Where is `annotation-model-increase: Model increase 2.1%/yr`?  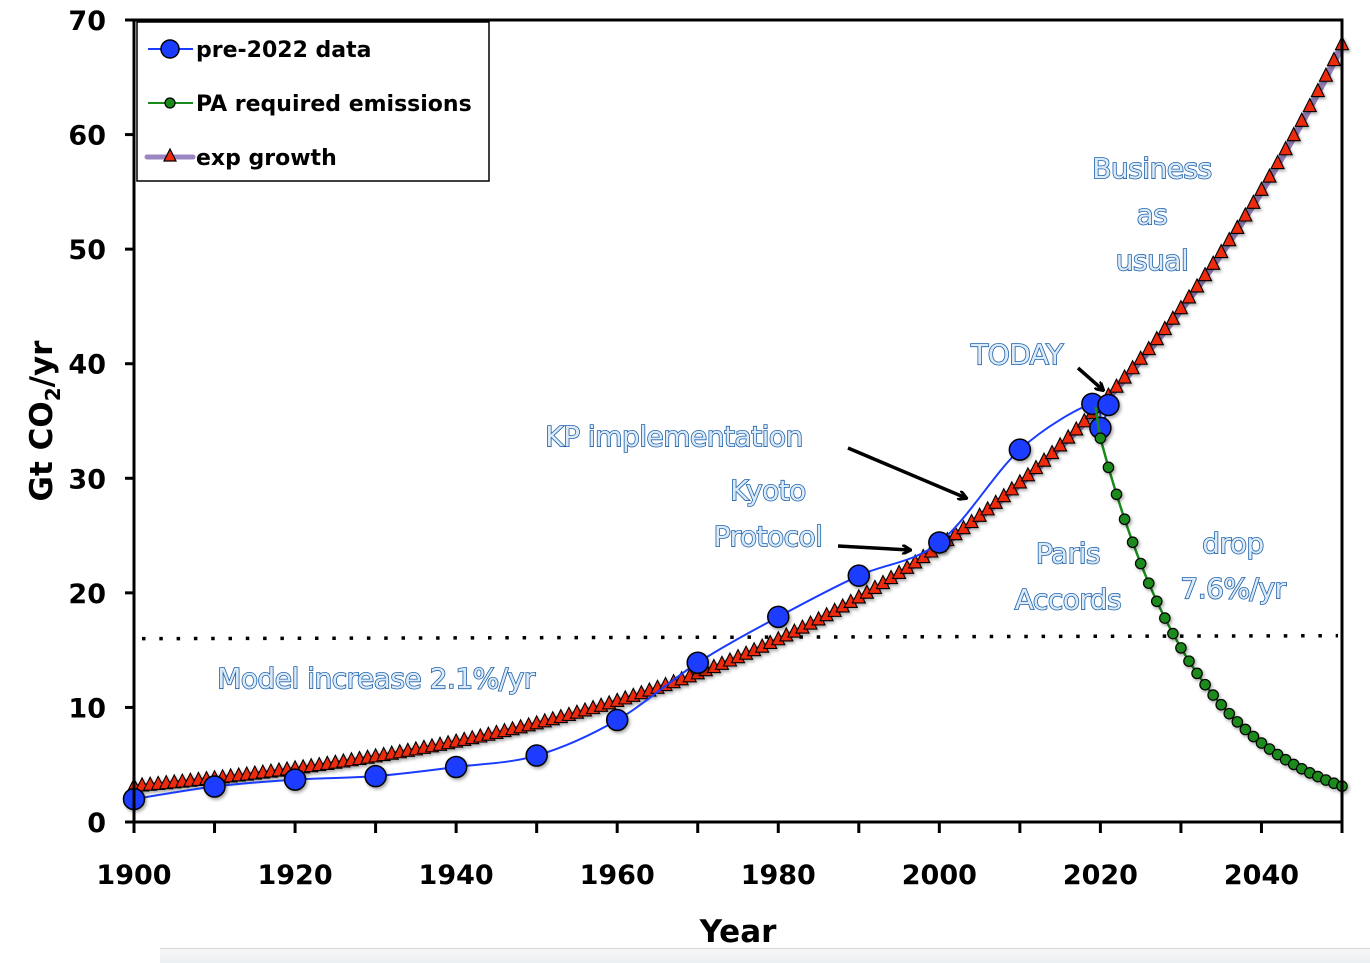
annotation-model-increase: Model increase 2.1%/yr is located at coordinates (376, 678).